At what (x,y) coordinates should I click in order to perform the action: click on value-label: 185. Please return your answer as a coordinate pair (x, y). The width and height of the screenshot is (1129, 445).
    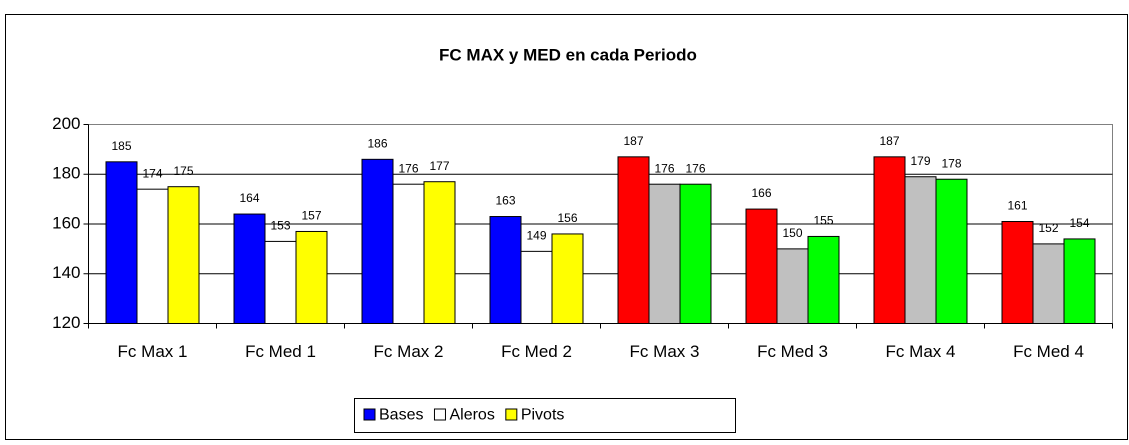
    Looking at the image, I should click on (121, 146).